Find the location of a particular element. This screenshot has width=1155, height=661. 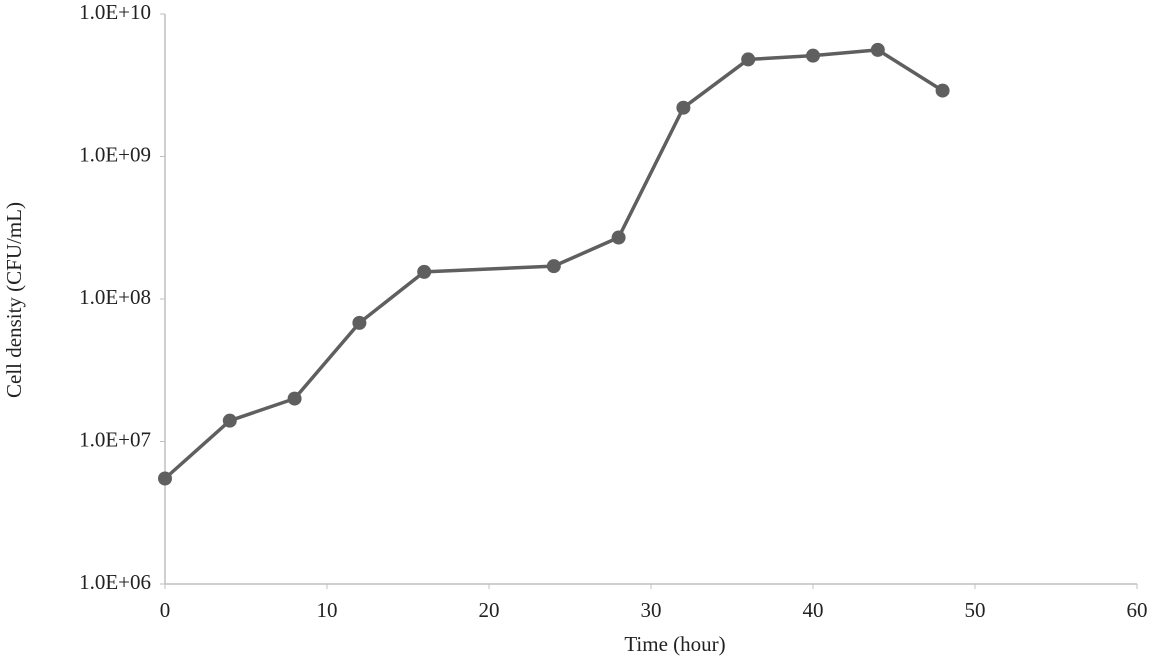

x-tick-label: 0 is located at coordinates (165, 610).